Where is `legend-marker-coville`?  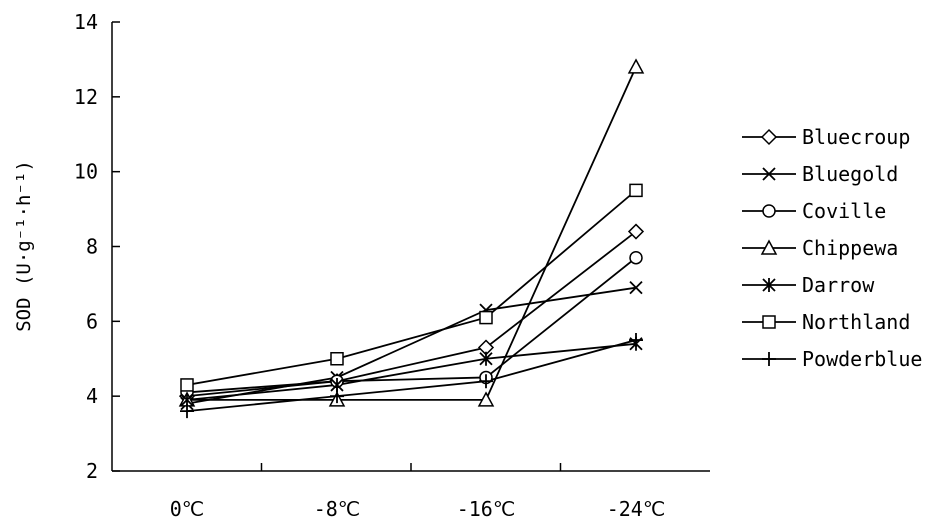 legend-marker-coville is located at coordinates (769, 211).